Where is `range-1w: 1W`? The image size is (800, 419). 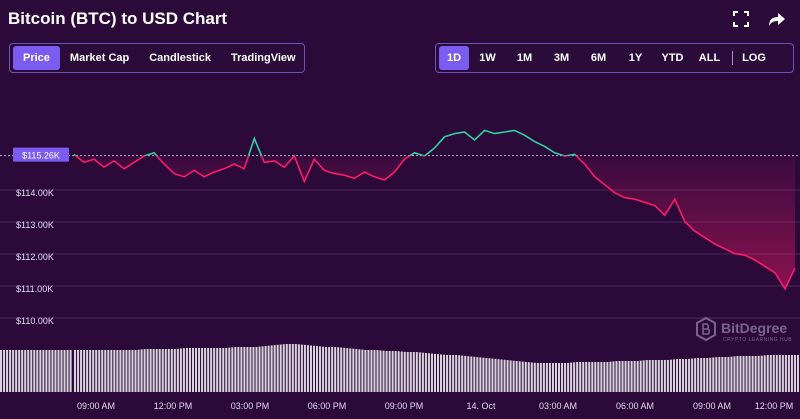 range-1w: 1W is located at coordinates (487, 58).